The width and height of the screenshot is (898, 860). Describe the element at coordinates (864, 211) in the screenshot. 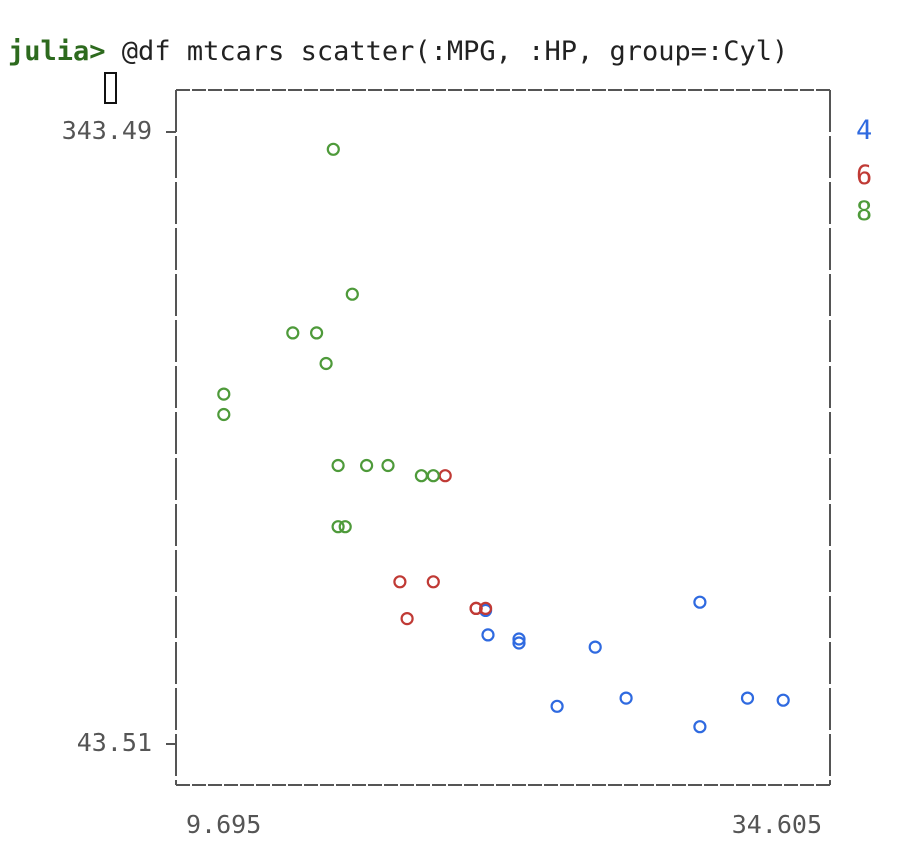

I see `legend-entry-8: 8` at that location.